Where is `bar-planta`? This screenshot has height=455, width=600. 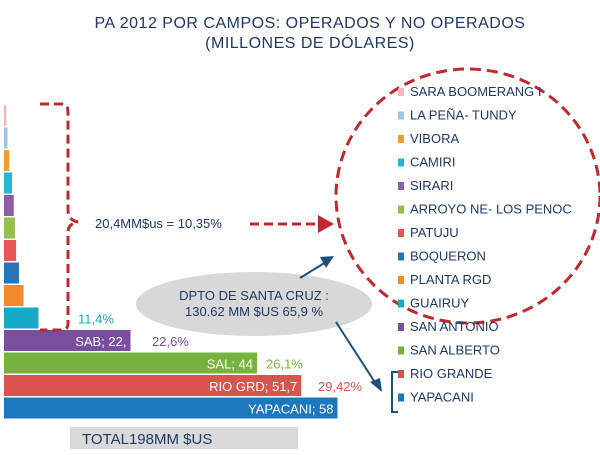 bar-planta is located at coordinates (14, 295).